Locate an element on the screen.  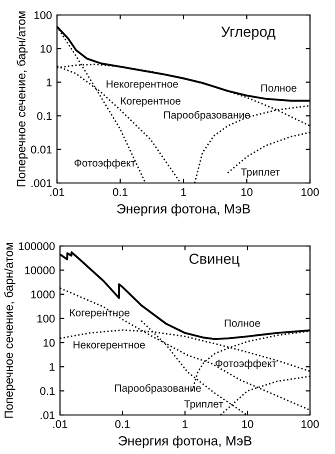
y-tick-label: 10000 is located at coordinates (40, 270).